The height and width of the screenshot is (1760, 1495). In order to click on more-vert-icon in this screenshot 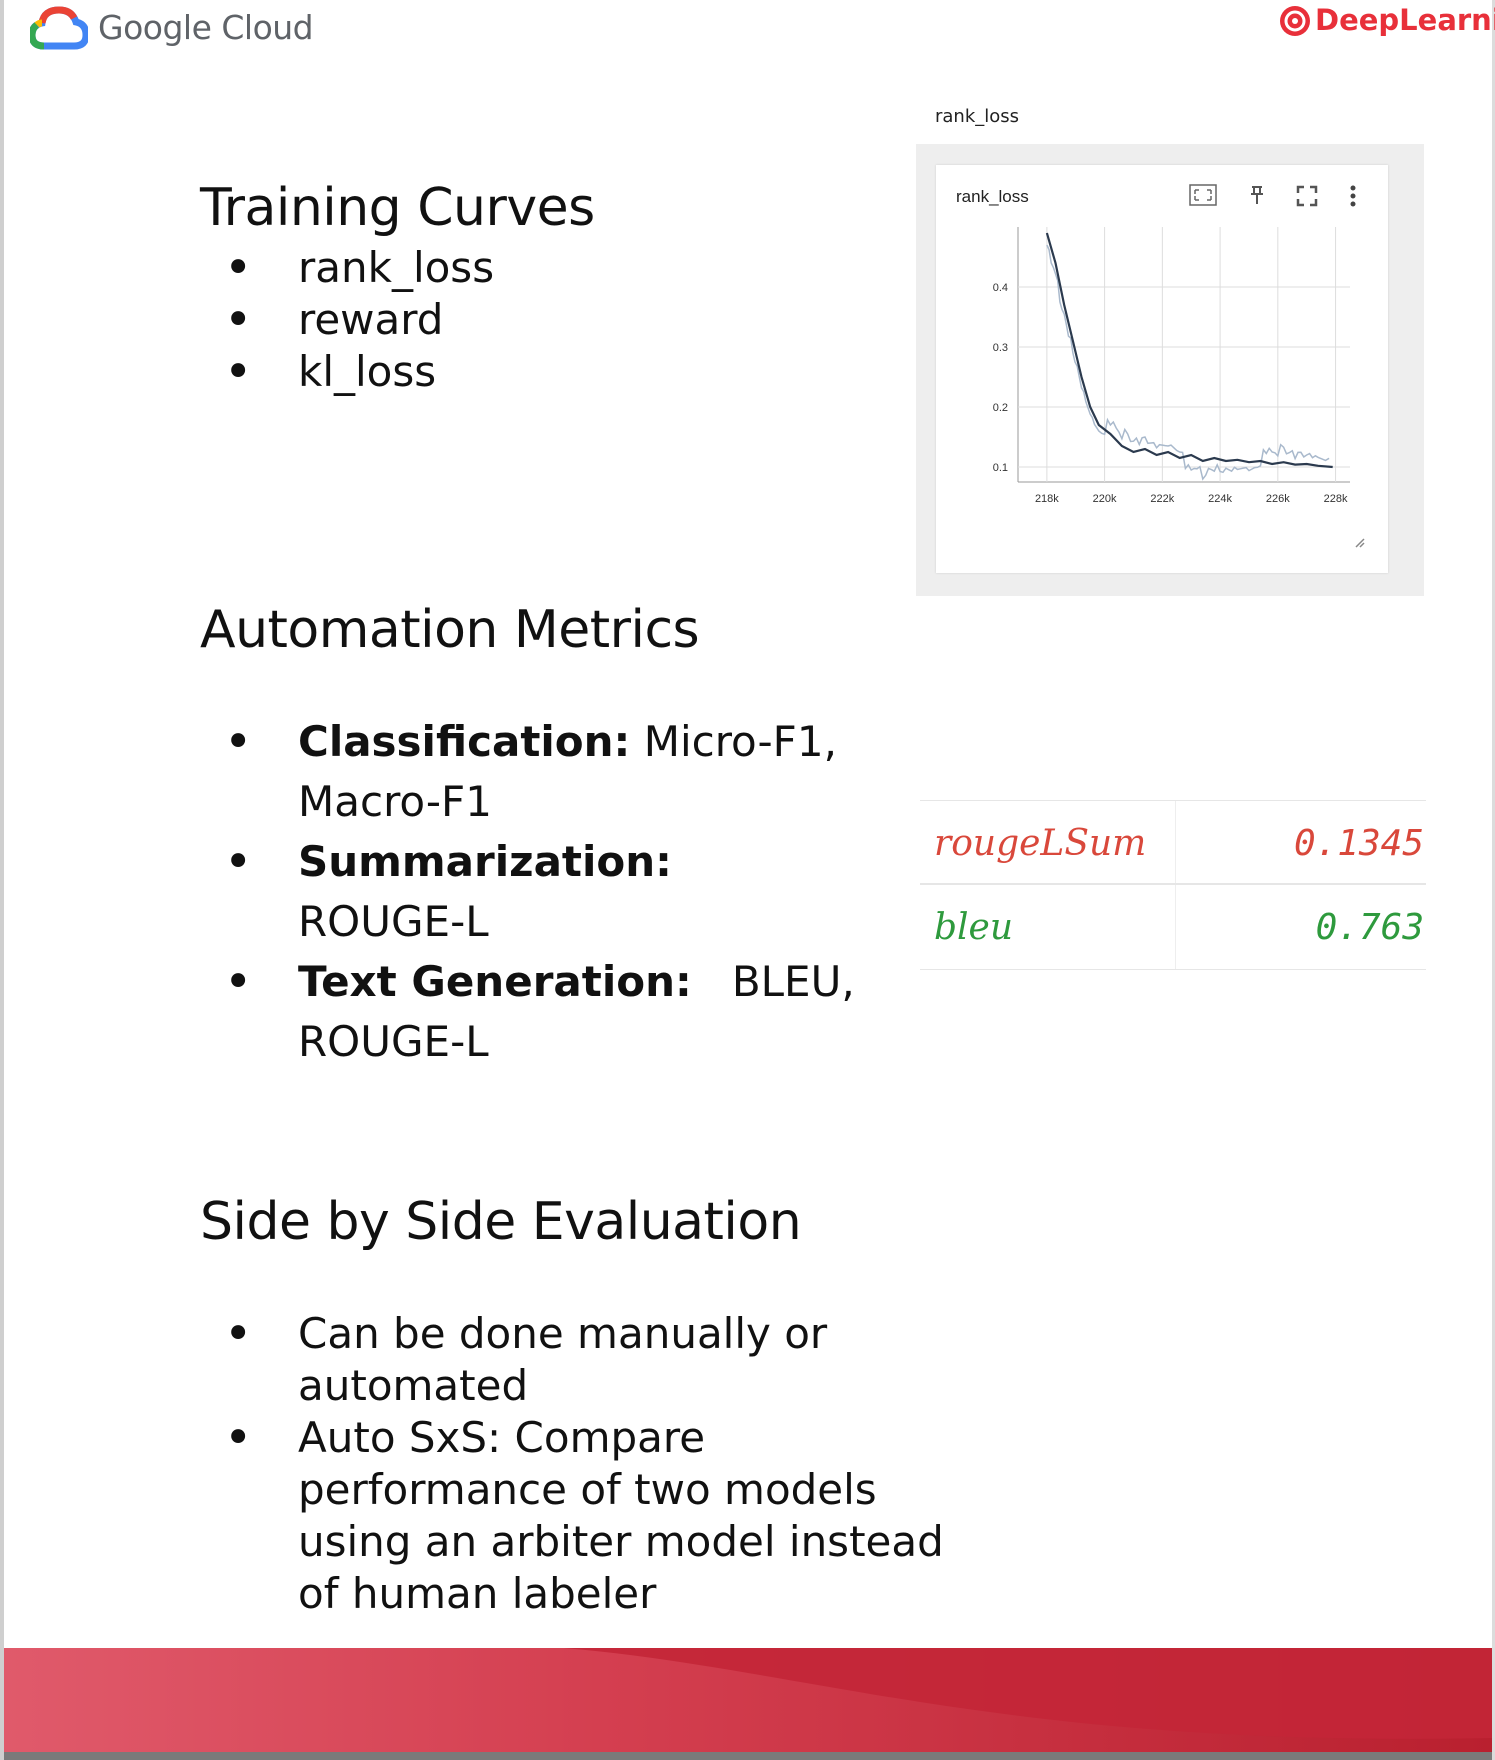, I will do `click(1353, 196)`.